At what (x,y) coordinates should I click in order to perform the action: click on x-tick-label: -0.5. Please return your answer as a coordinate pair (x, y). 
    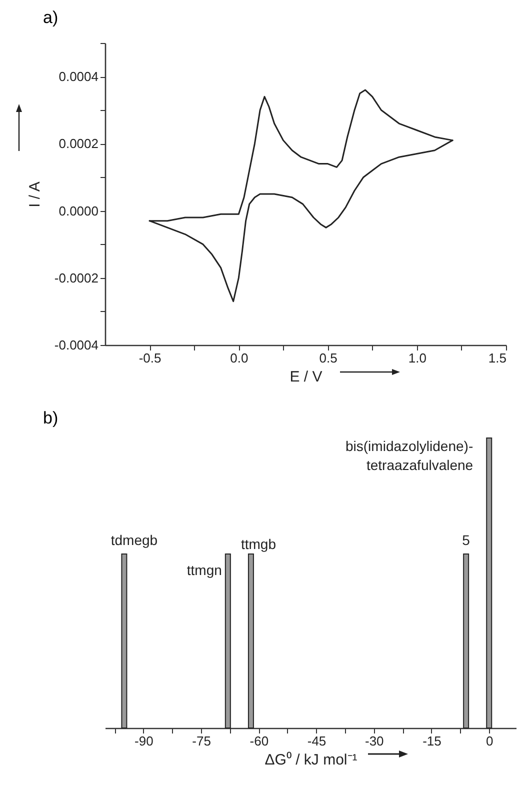
    Looking at the image, I should click on (150, 358).